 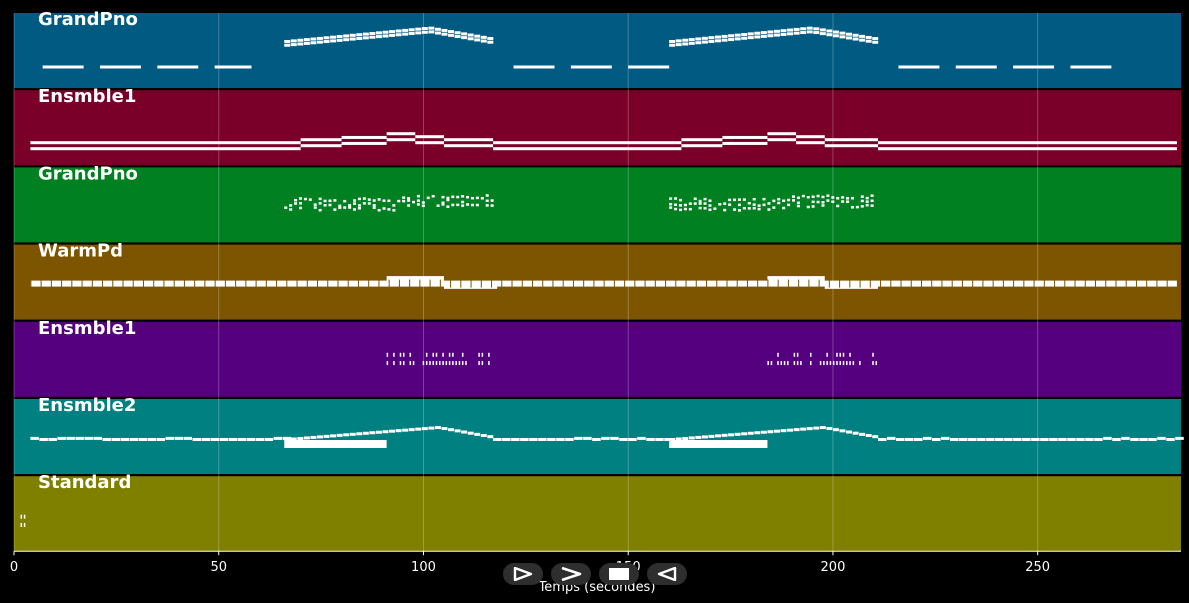 What do you see at coordinates (667, 574) in the screenshot?
I see `rewind-button` at bounding box center [667, 574].